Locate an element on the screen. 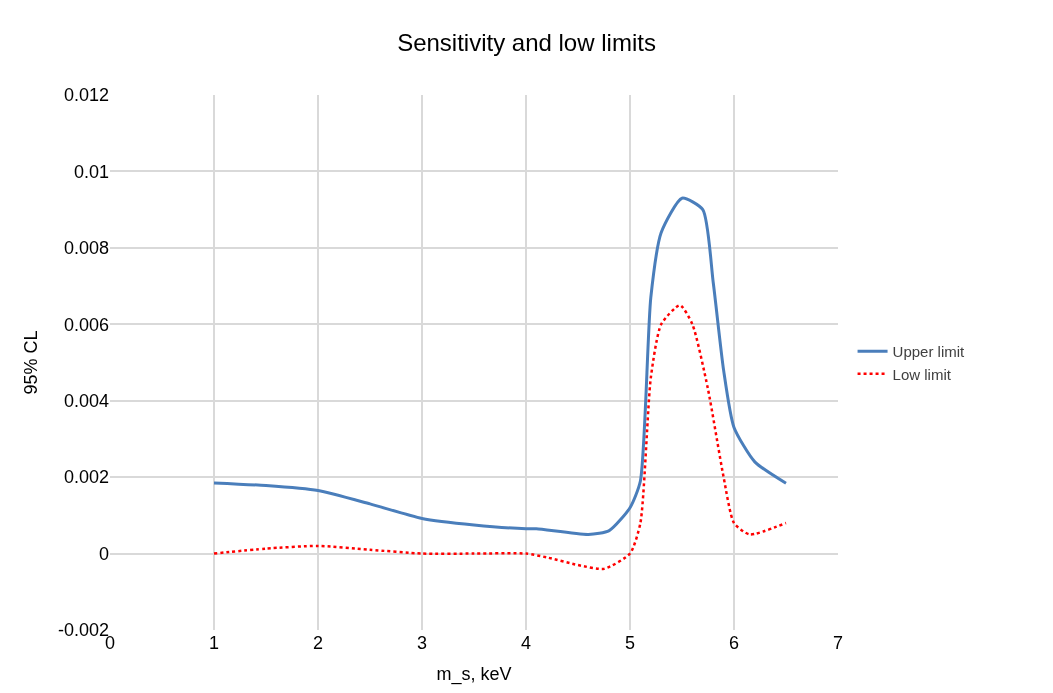  x-tick-label: 6 is located at coordinates (734, 643).